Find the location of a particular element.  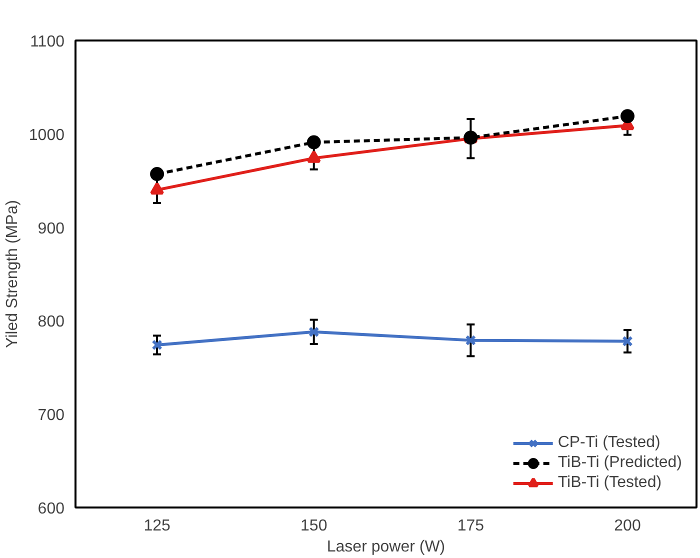

y-tick-label: 1000 is located at coordinates (46, 135).